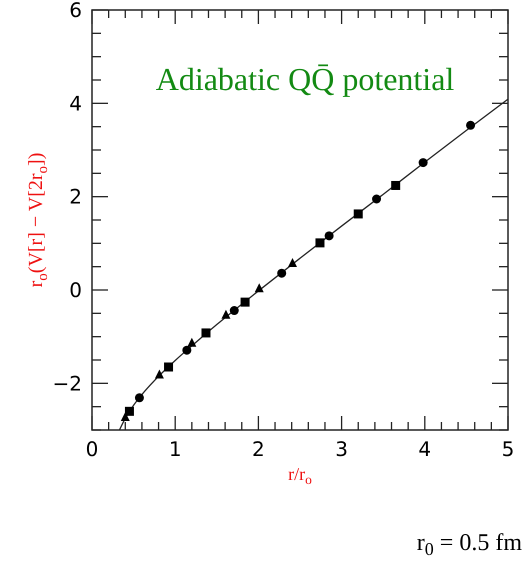 Image resolution: width=531 pixels, height=564 pixels. I want to click on x-tick-label: 3, so click(341, 449).